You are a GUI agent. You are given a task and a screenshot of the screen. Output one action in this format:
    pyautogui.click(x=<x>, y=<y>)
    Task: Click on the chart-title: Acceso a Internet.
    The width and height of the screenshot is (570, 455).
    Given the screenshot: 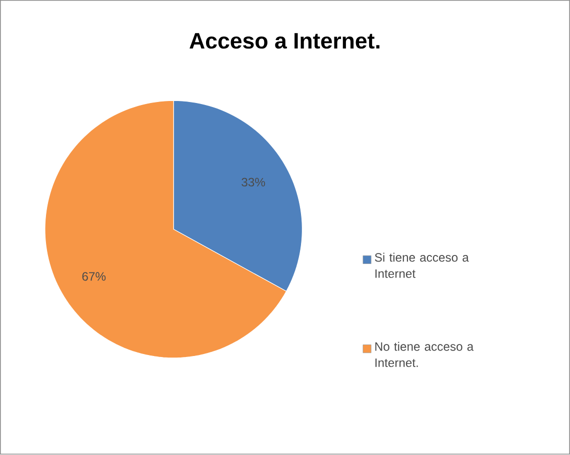 What is the action you would take?
    pyautogui.click(x=285, y=41)
    